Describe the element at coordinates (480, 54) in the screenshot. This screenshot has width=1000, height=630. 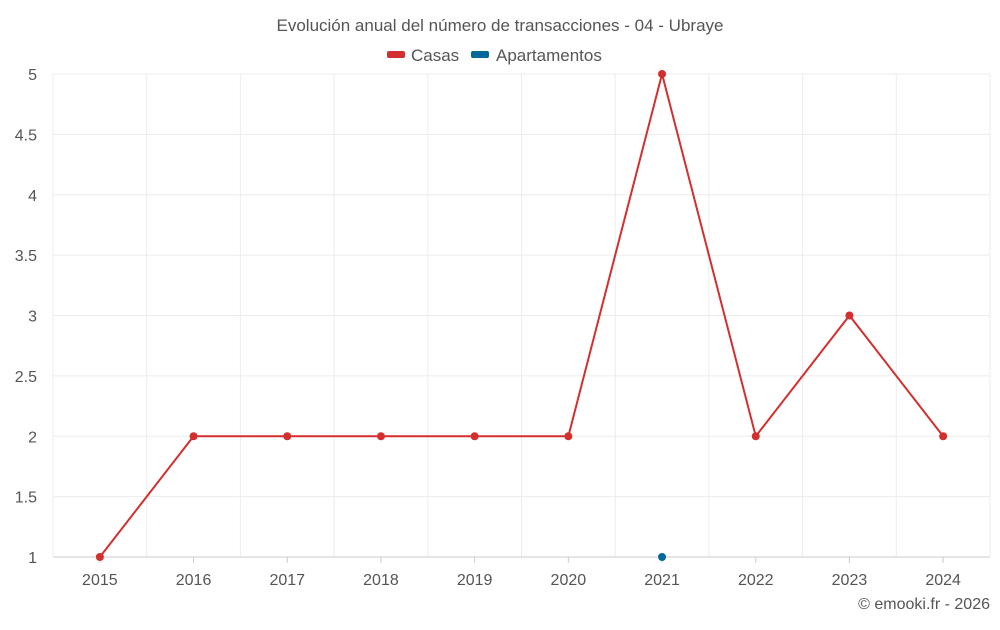
I see `legend-swatch-apartamentos` at that location.